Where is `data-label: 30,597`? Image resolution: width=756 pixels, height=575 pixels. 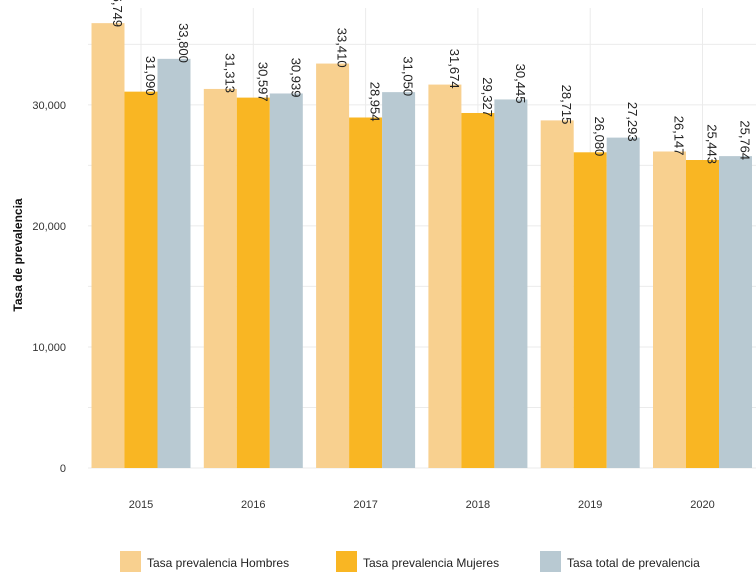 data-label: 30,597 is located at coordinates (262, 82).